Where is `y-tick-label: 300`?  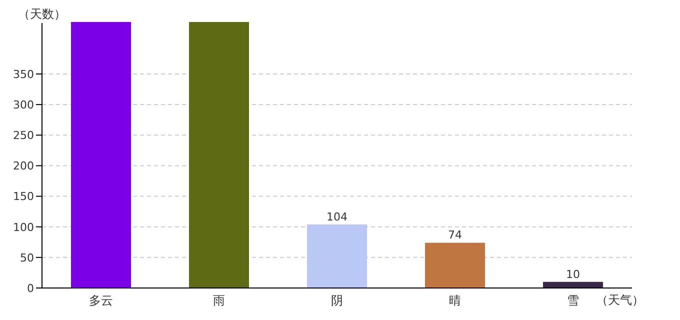
y-tick-label: 300 is located at coordinates (23, 105).